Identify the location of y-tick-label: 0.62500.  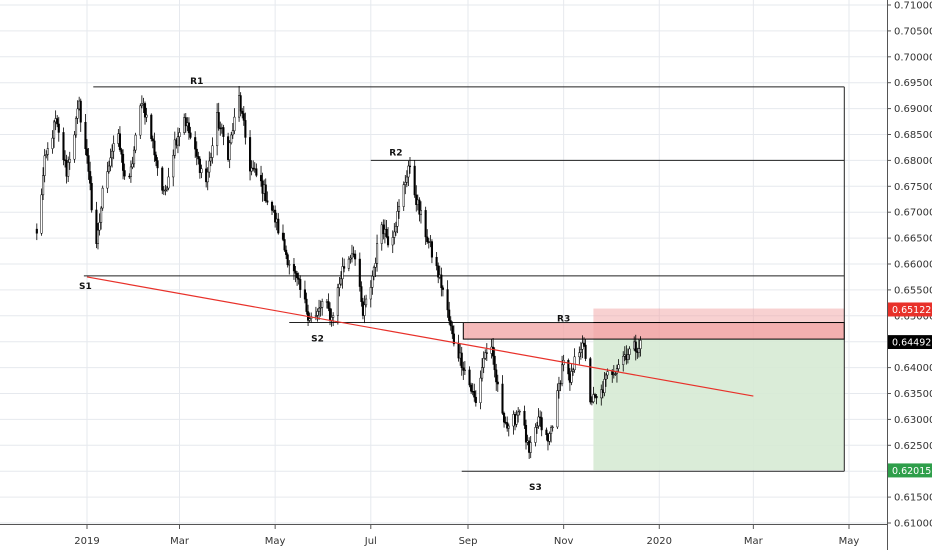
(913, 446).